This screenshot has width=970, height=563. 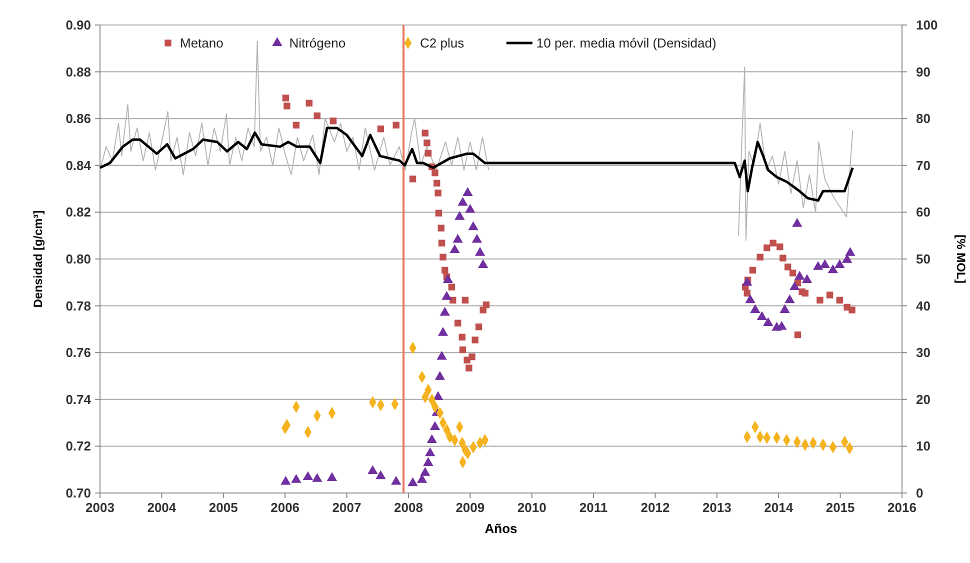 I want to click on legend-label: C2 plus, so click(x=442, y=43).